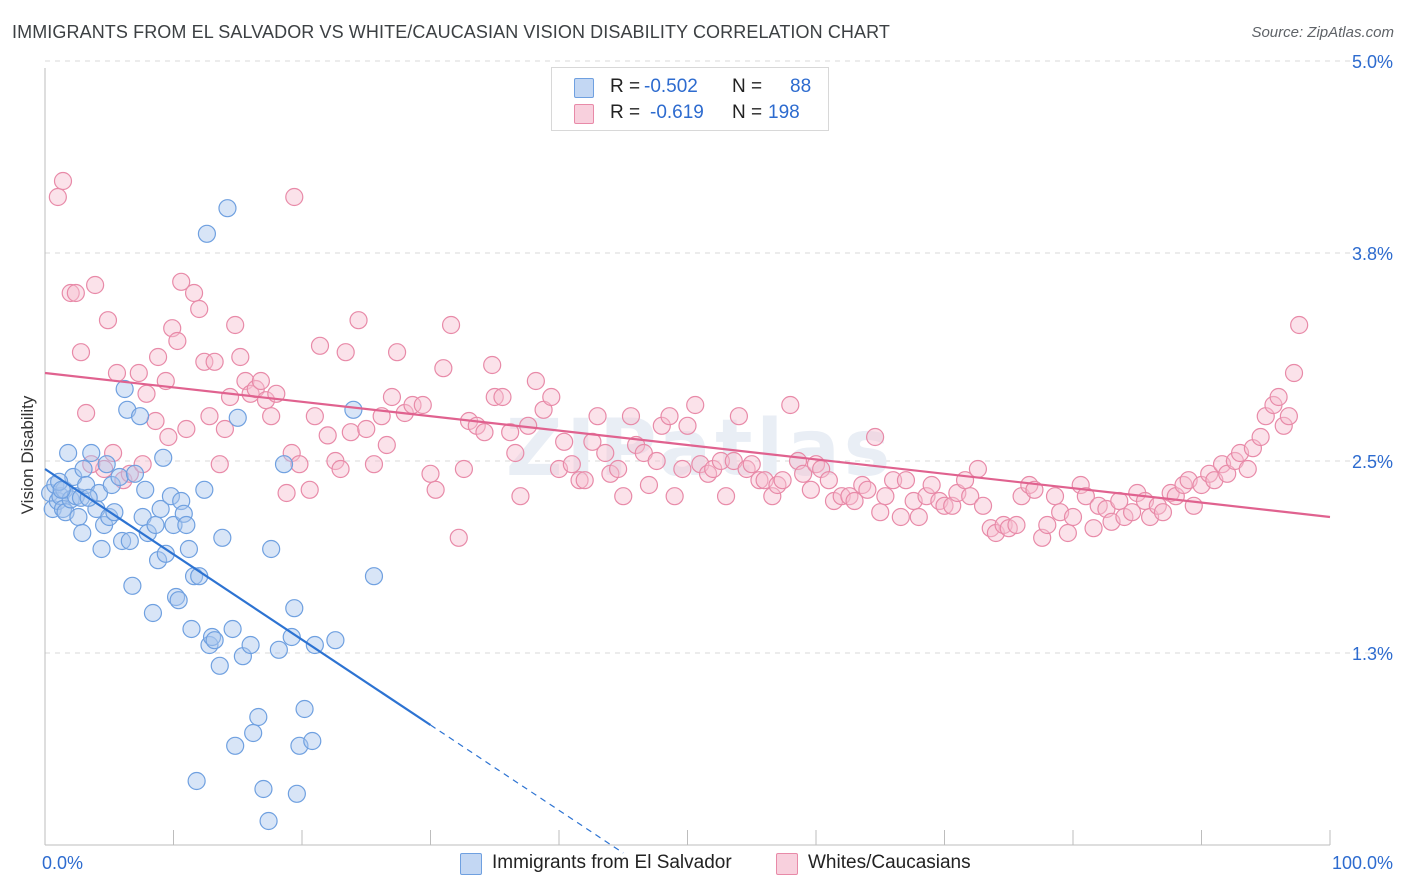 The image size is (1406, 892). Describe the element at coordinates (62, 863) in the screenshot. I see `x-tick-label-min: 0.0%` at that location.